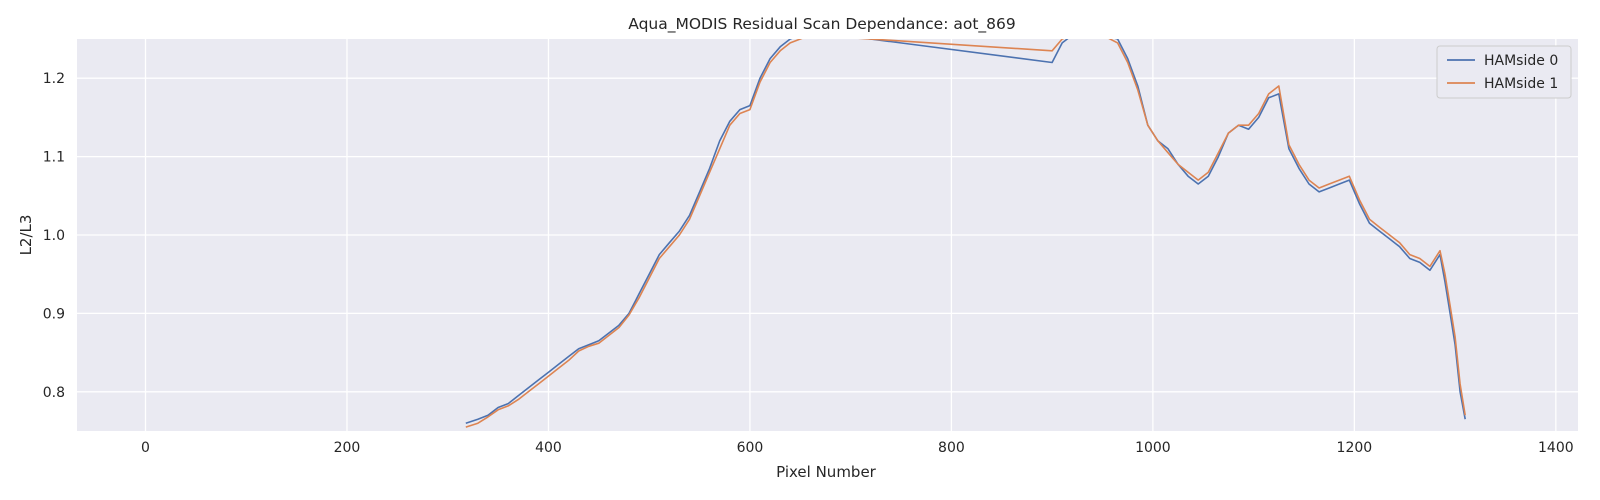 This screenshot has width=1600, height=500. I want to click on legend-box, so click(1504, 72).